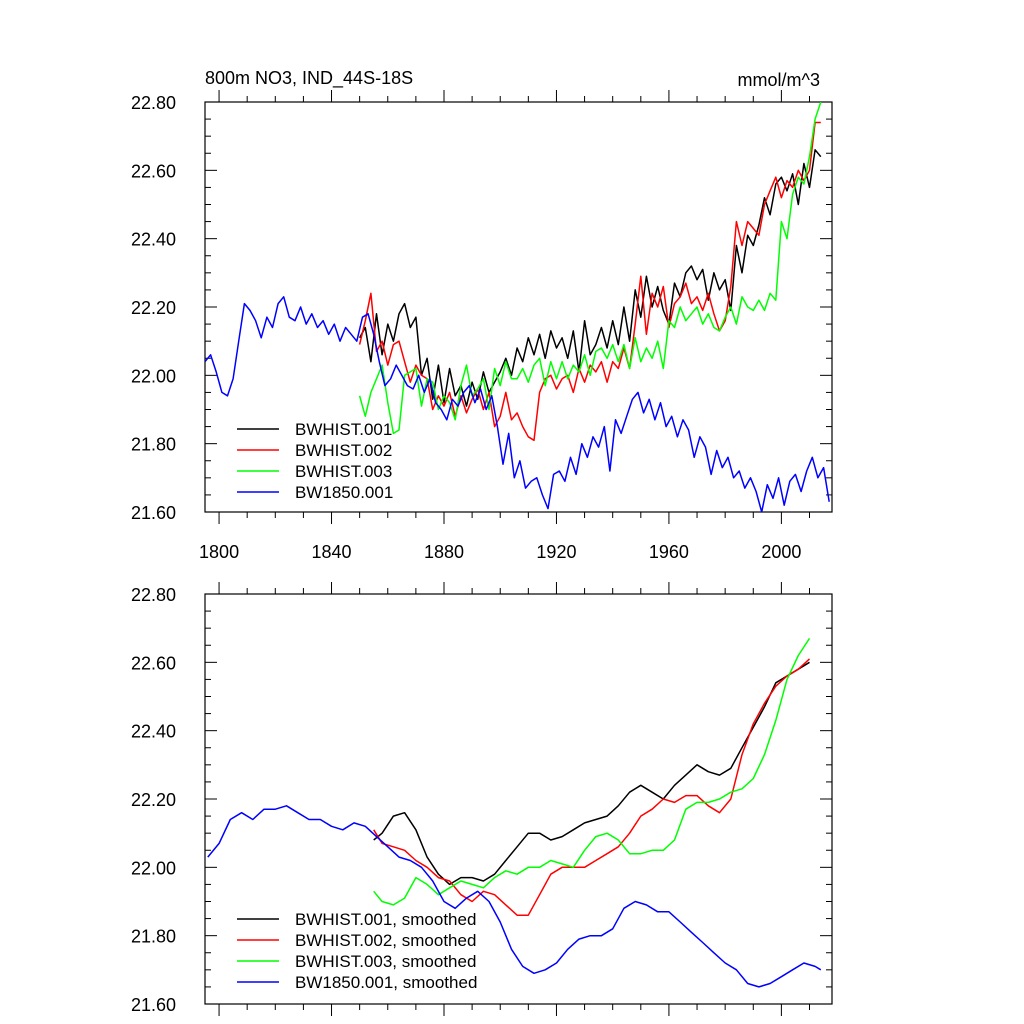  I want to click on top-chart-units: mmol/m^3, so click(779, 80).